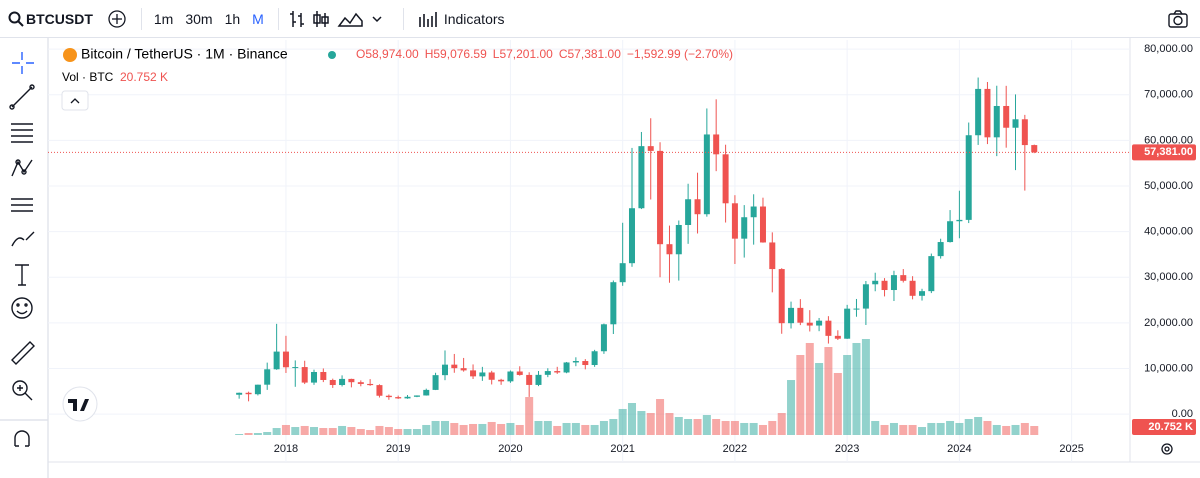 The width and height of the screenshot is (1200, 478). I want to click on legend-low: L57,201.00, so click(523, 54).